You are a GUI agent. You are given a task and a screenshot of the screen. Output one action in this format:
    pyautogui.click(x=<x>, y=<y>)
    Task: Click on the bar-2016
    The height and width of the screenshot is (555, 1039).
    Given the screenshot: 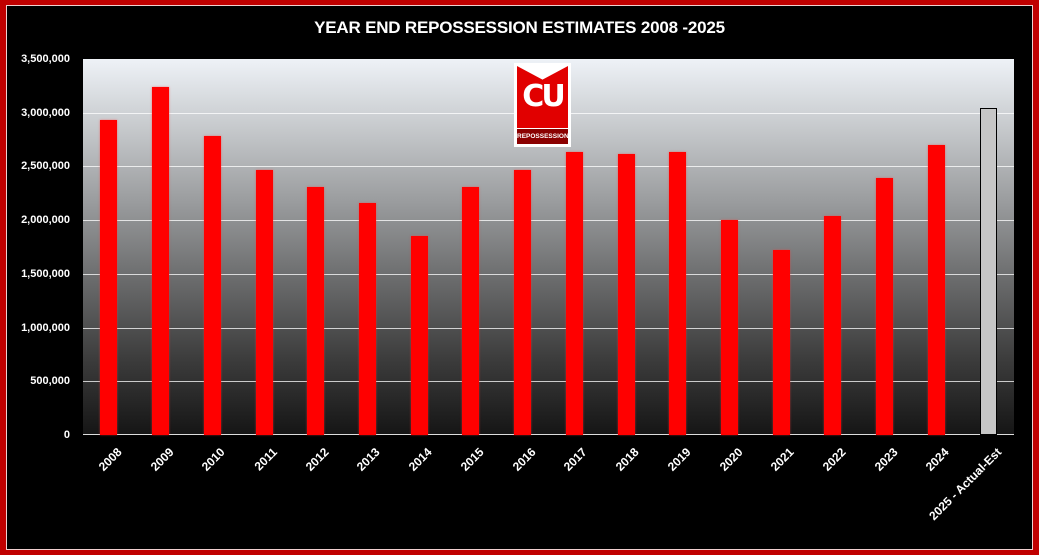 What is the action you would take?
    pyautogui.click(x=523, y=302)
    